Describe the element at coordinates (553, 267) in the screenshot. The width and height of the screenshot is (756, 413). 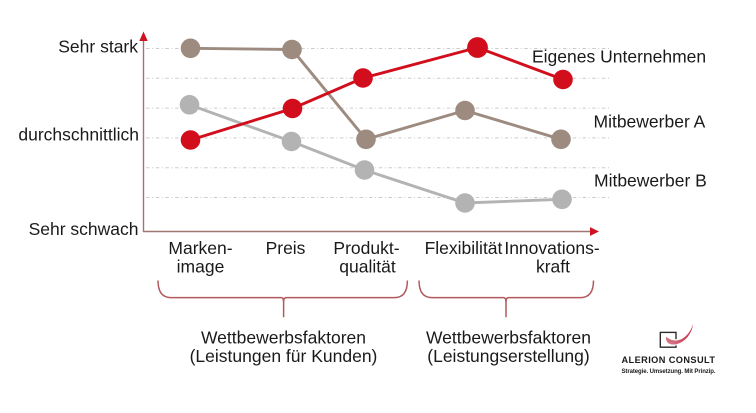
I see `svg-text: kraft` at that location.